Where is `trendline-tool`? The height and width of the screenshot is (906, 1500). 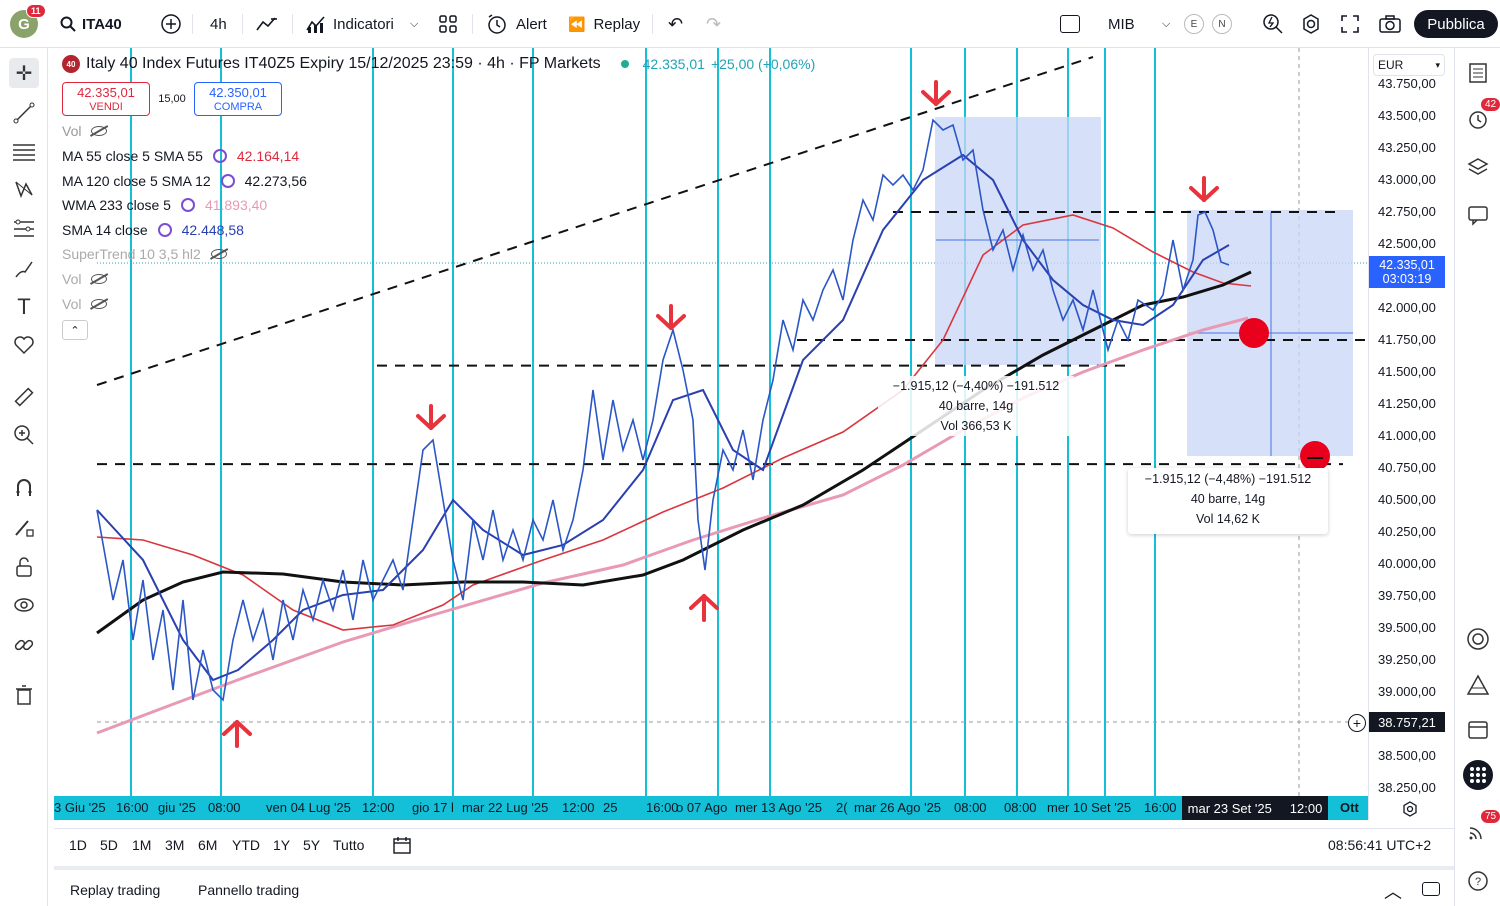 trendline-tool is located at coordinates (24, 113).